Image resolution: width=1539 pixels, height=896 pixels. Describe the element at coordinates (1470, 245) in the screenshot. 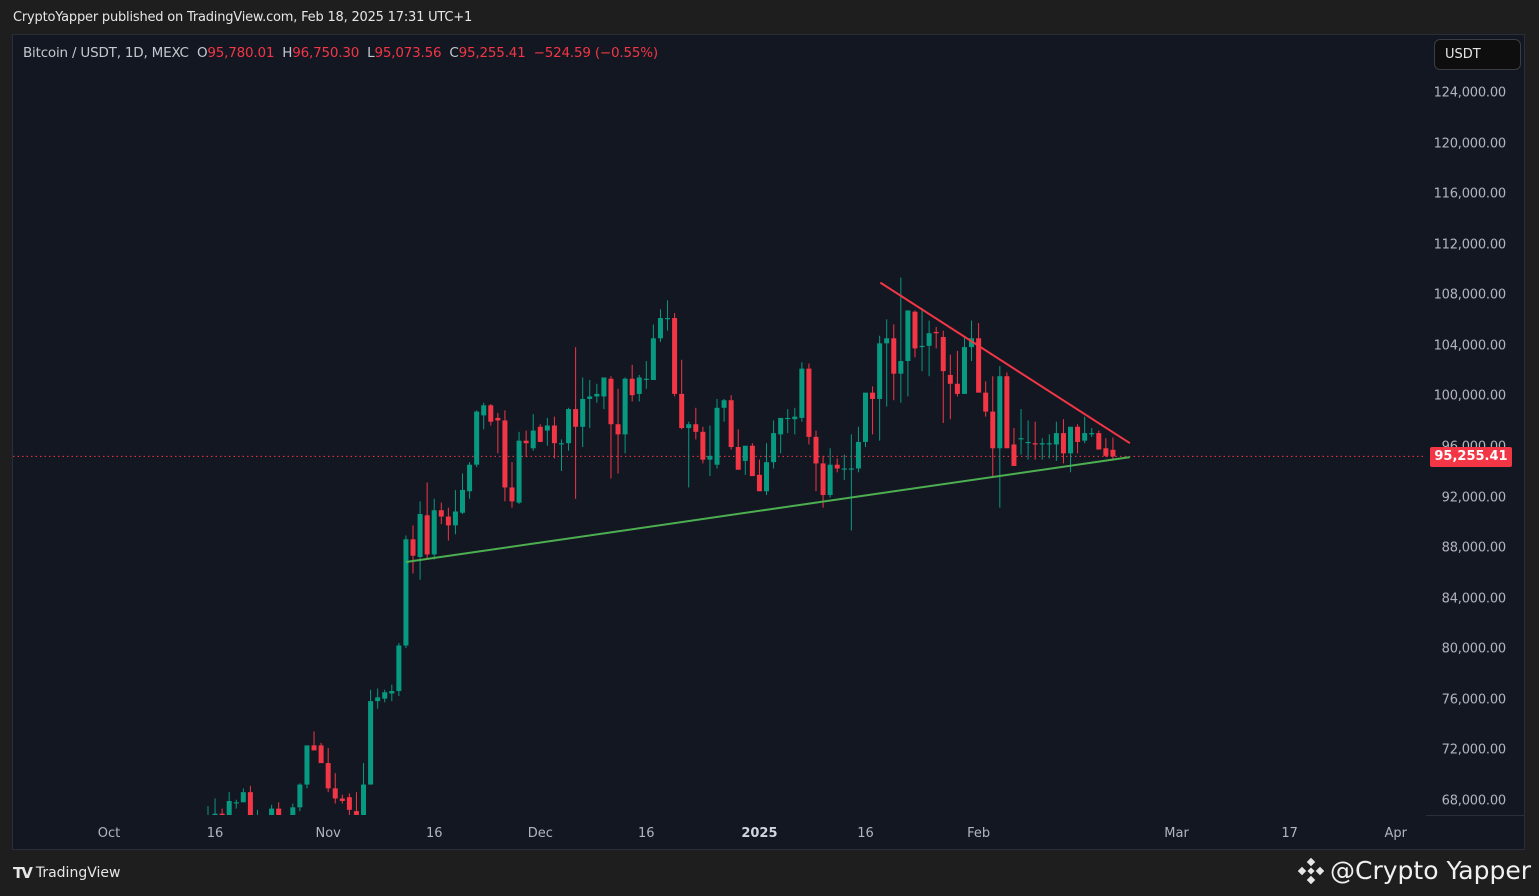

I see `price-tick-label: 112,000.00` at that location.